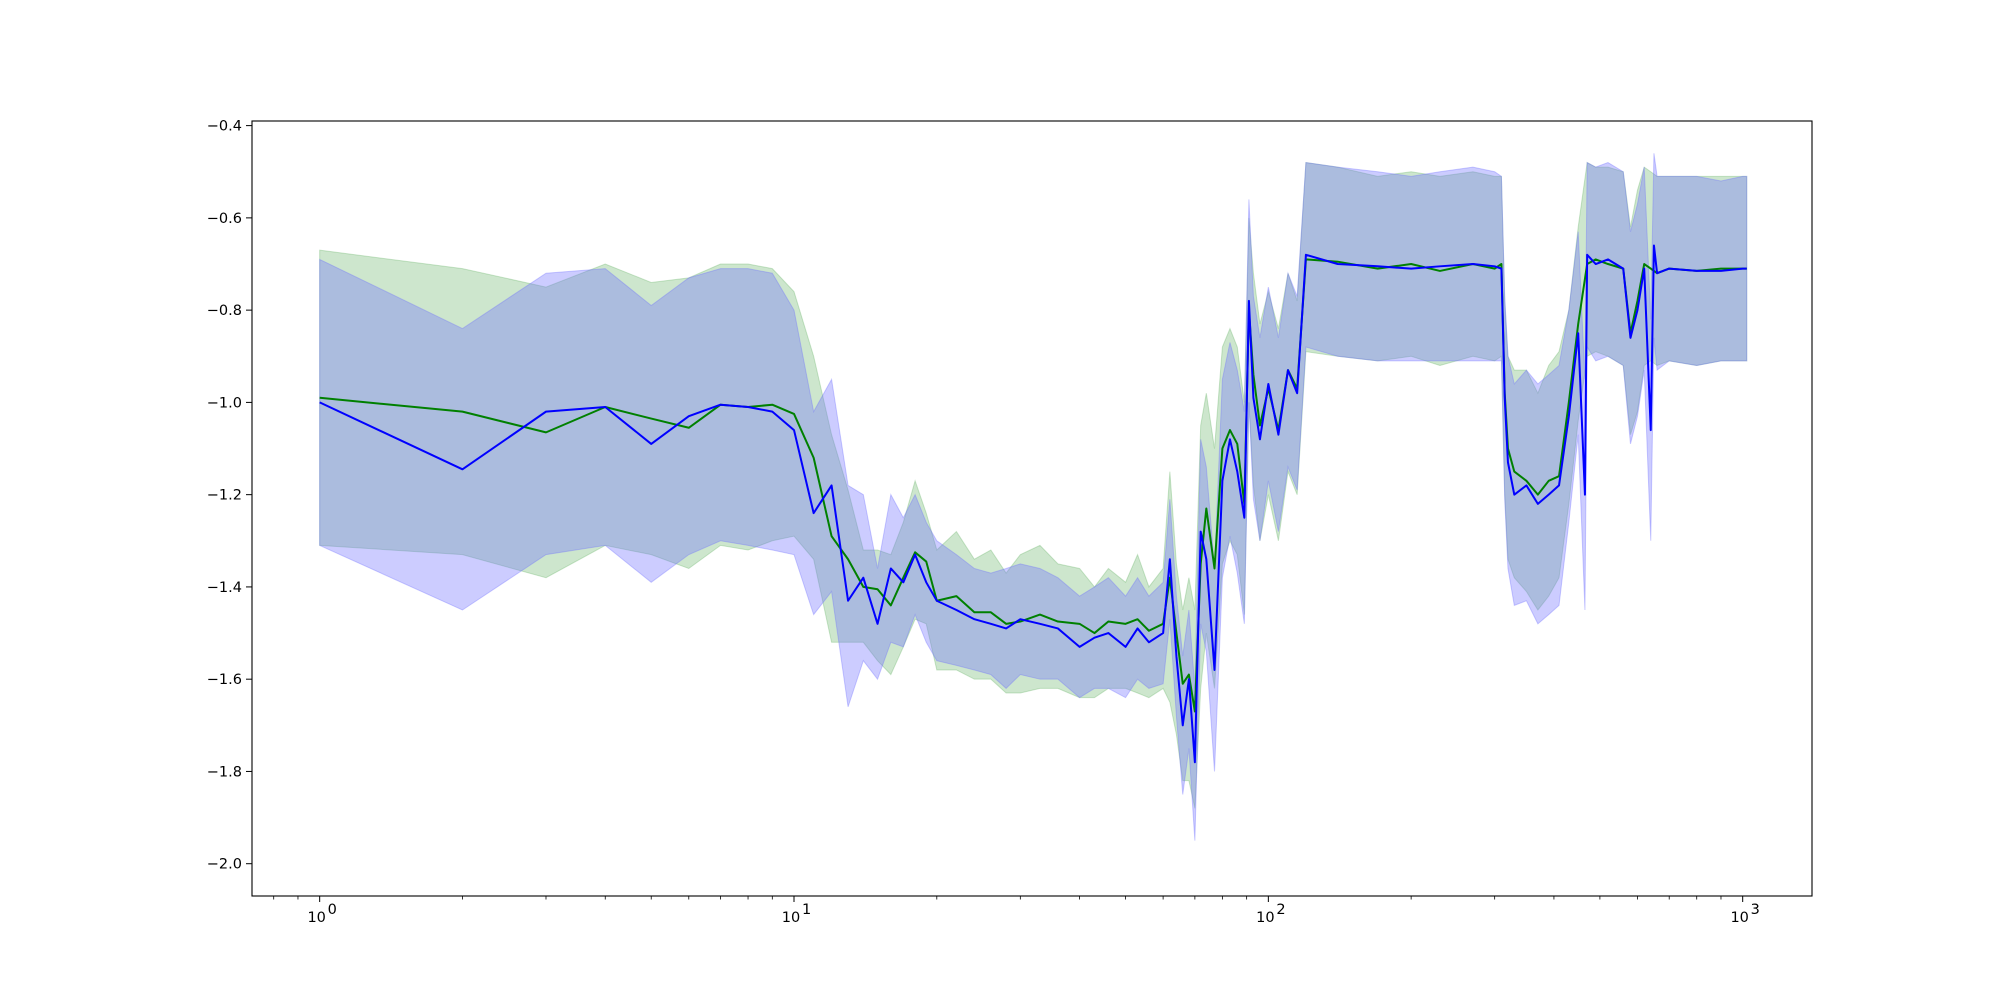 This screenshot has width=2000, height=1000. Describe the element at coordinates (224, 680) in the screenshot. I see `y-tick-label: −1.6` at that location.